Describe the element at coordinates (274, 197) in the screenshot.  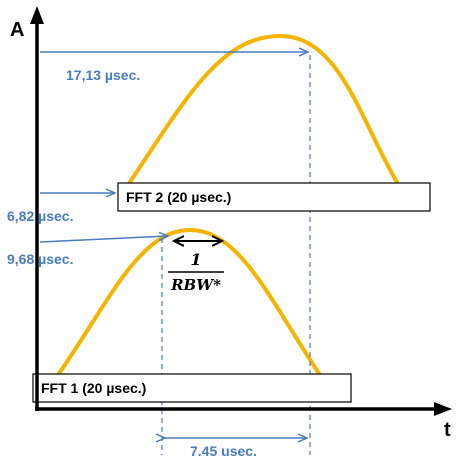
I see `fft-2-window-box` at that location.